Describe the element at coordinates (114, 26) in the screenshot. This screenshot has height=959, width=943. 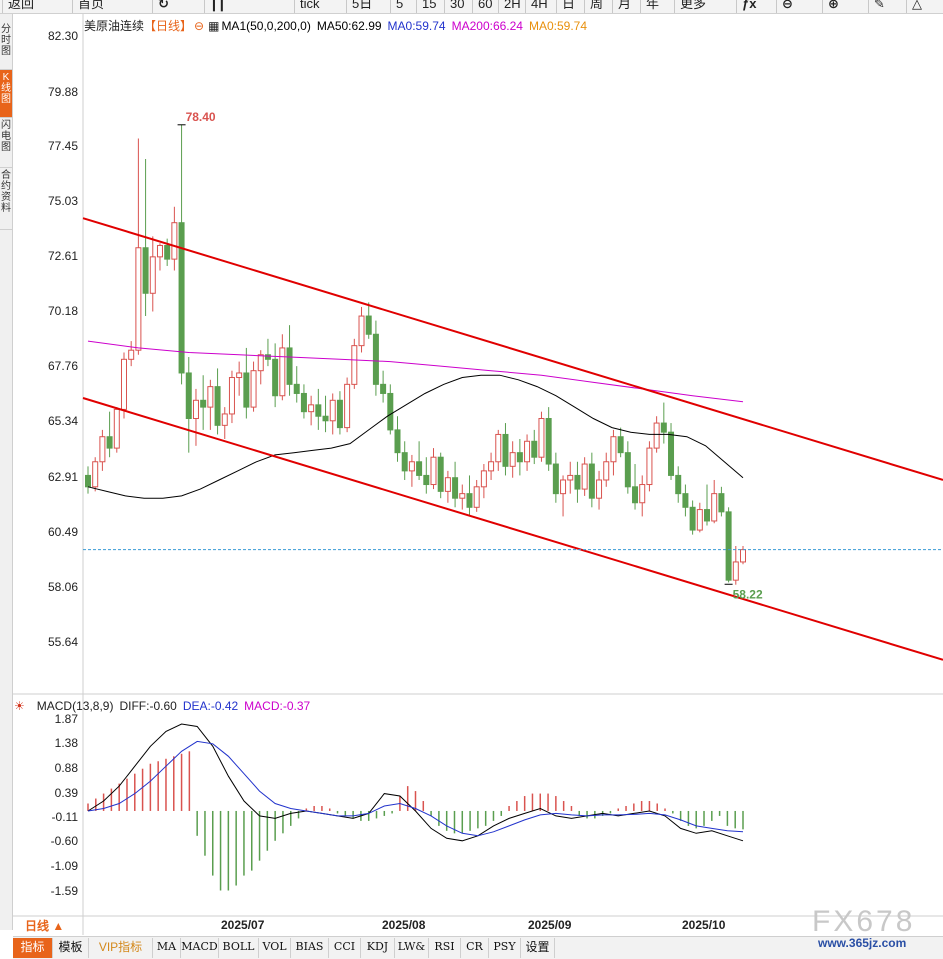
I see `instrument-name: 美原油连续` at that location.